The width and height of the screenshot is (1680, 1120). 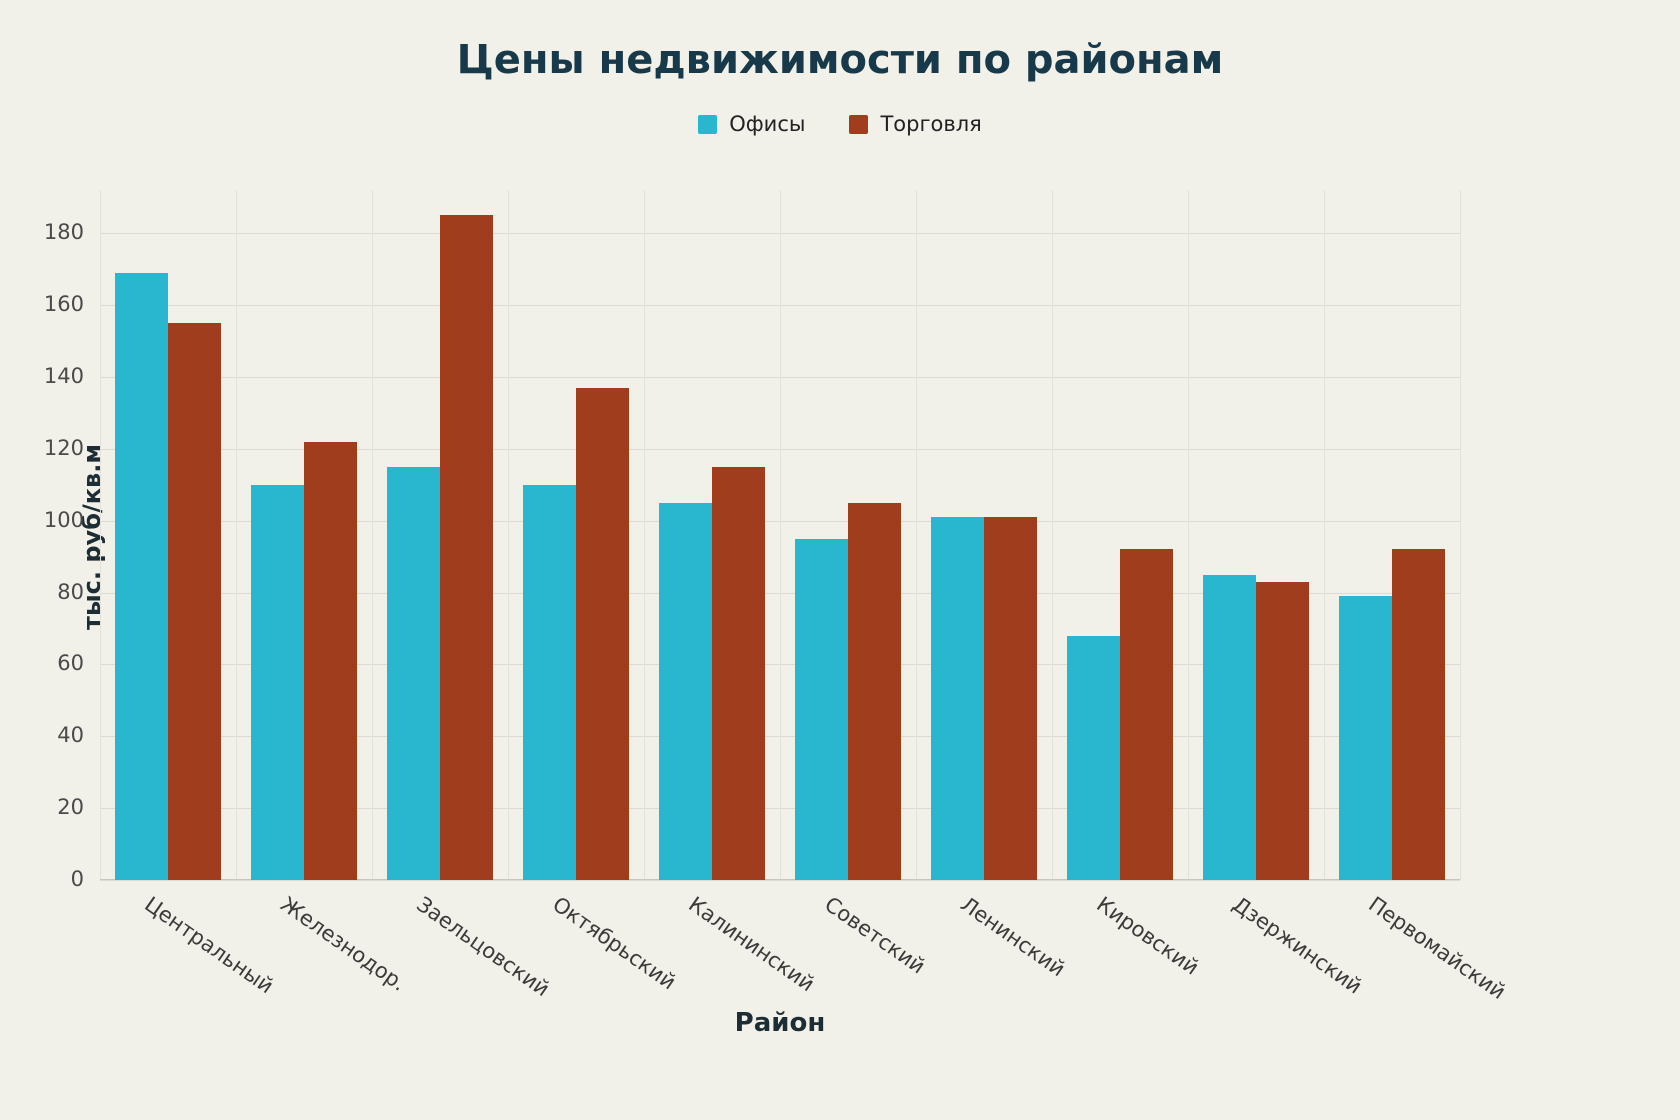 I want to click on x-tick-label: Заельцовский, so click(x=483, y=947).